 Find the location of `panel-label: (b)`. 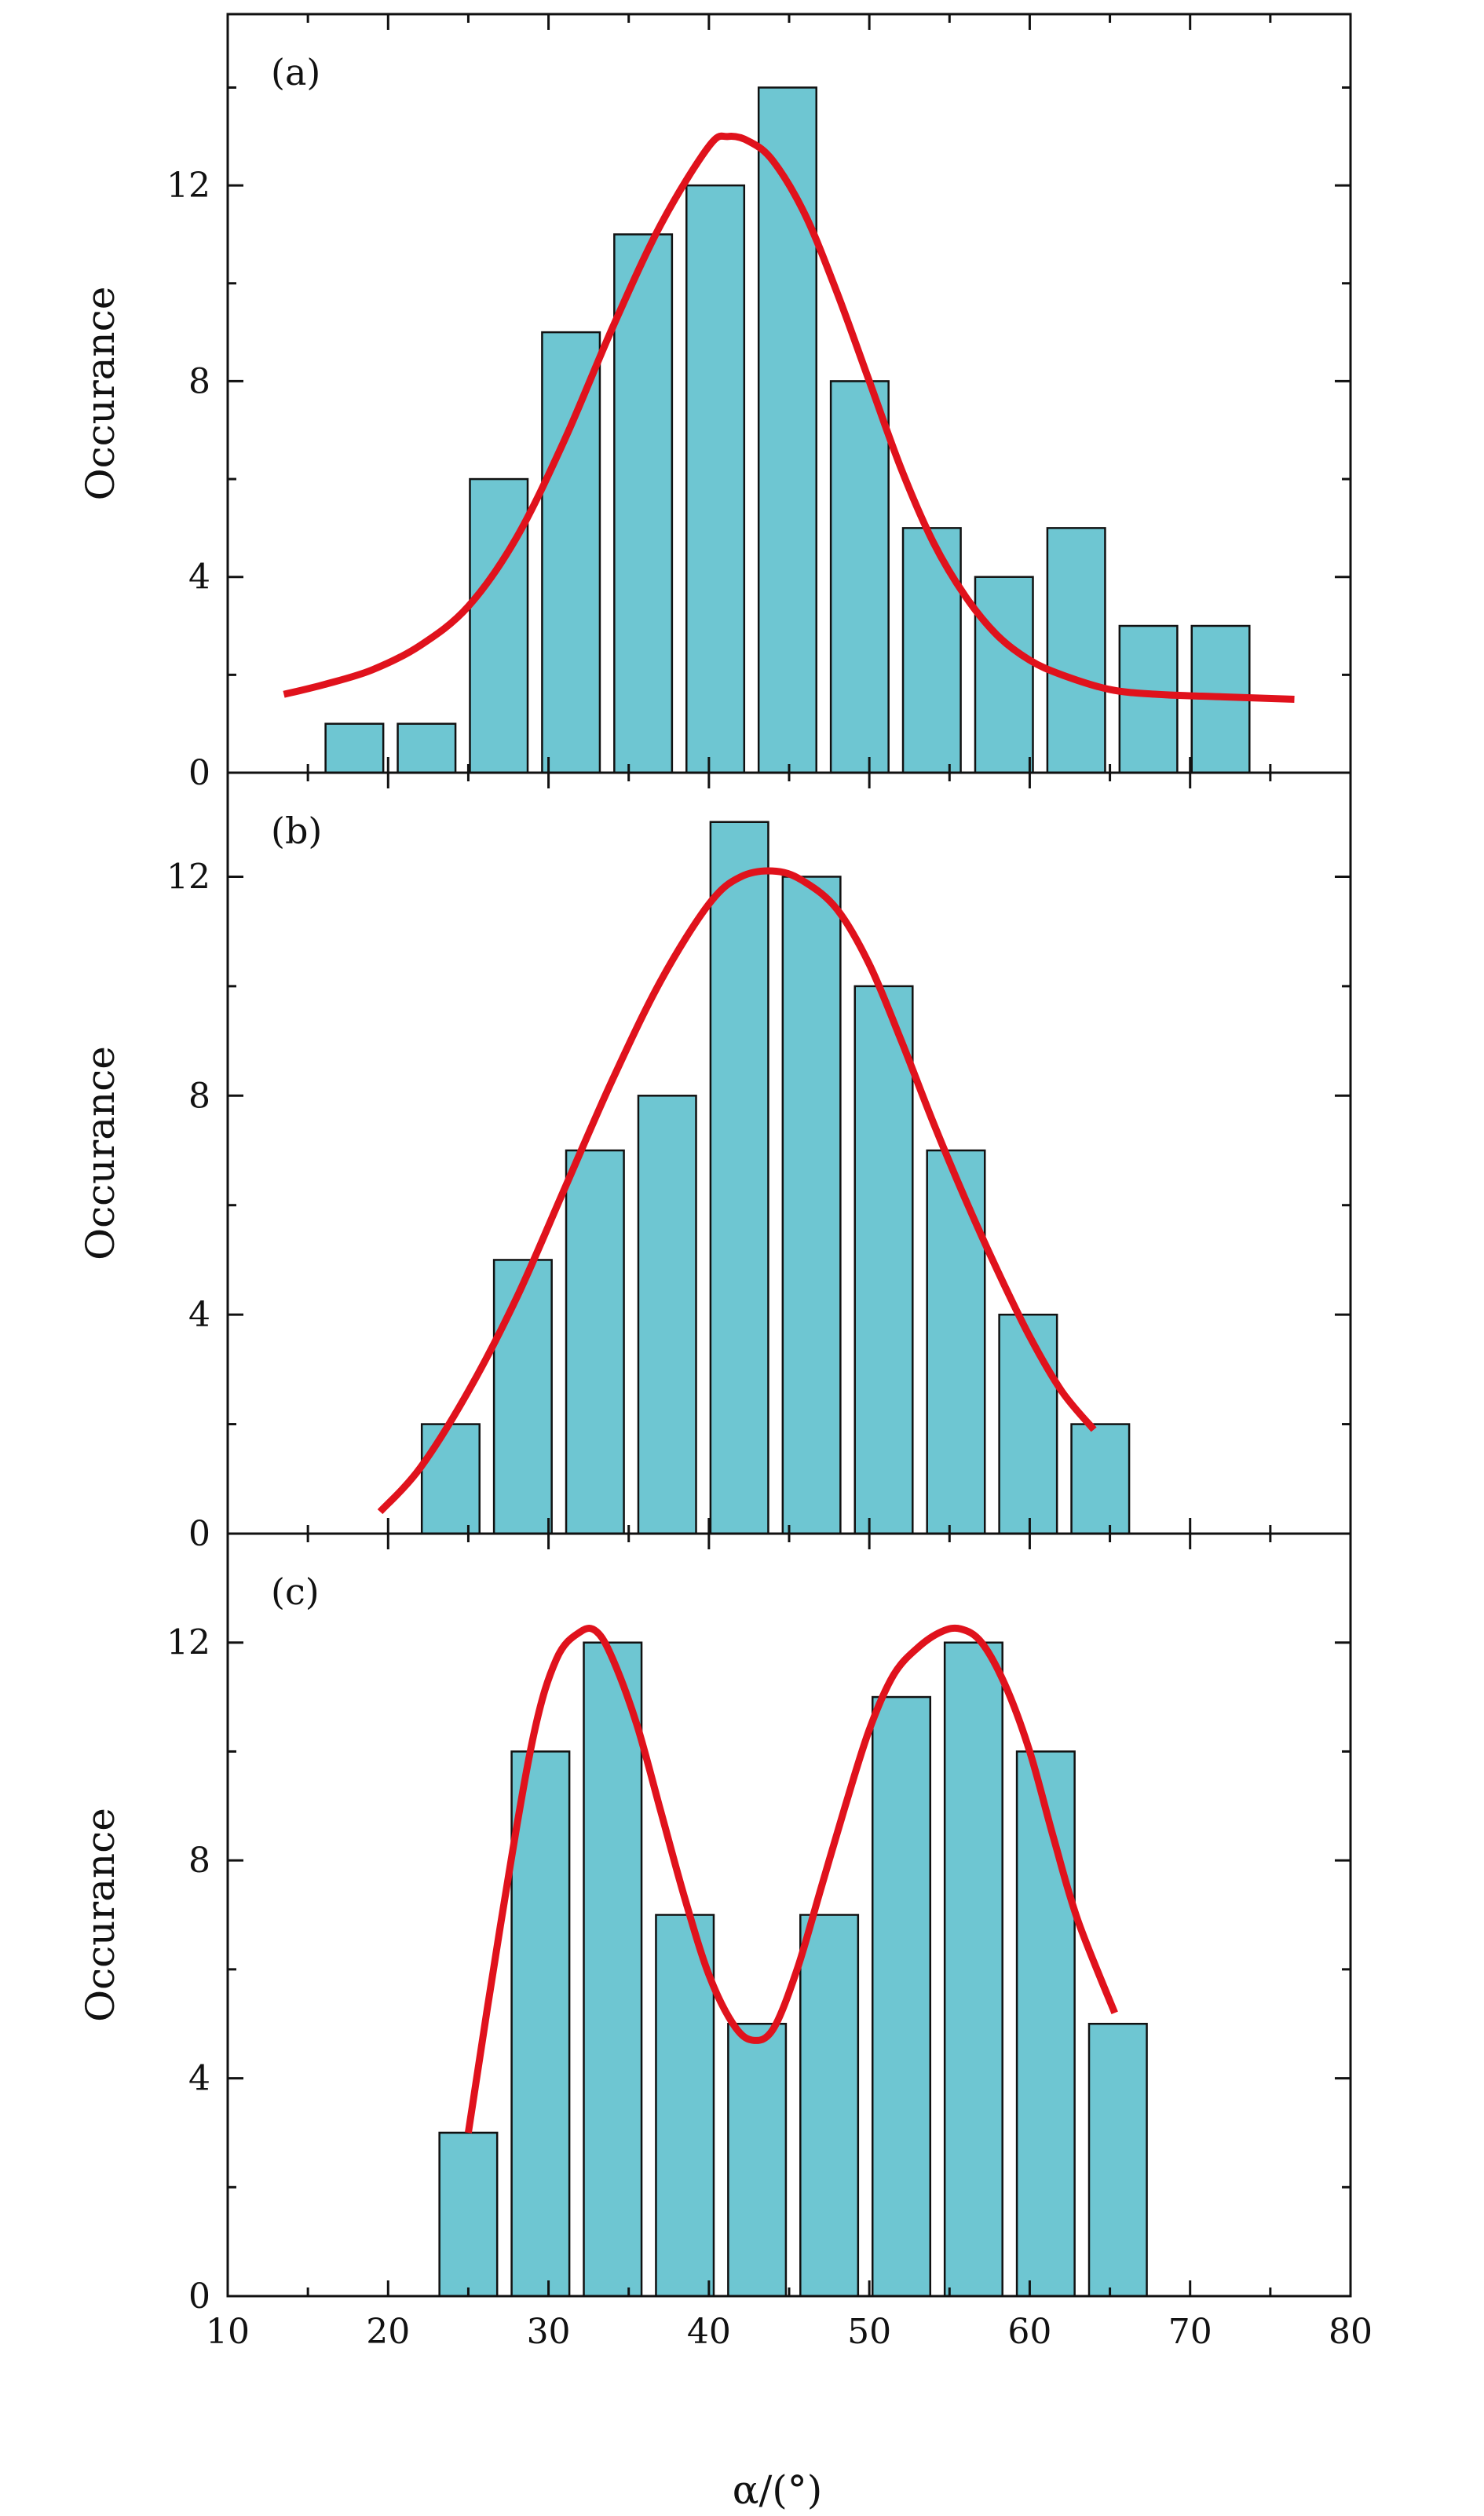

panel-label: (b) is located at coordinates (296, 831).